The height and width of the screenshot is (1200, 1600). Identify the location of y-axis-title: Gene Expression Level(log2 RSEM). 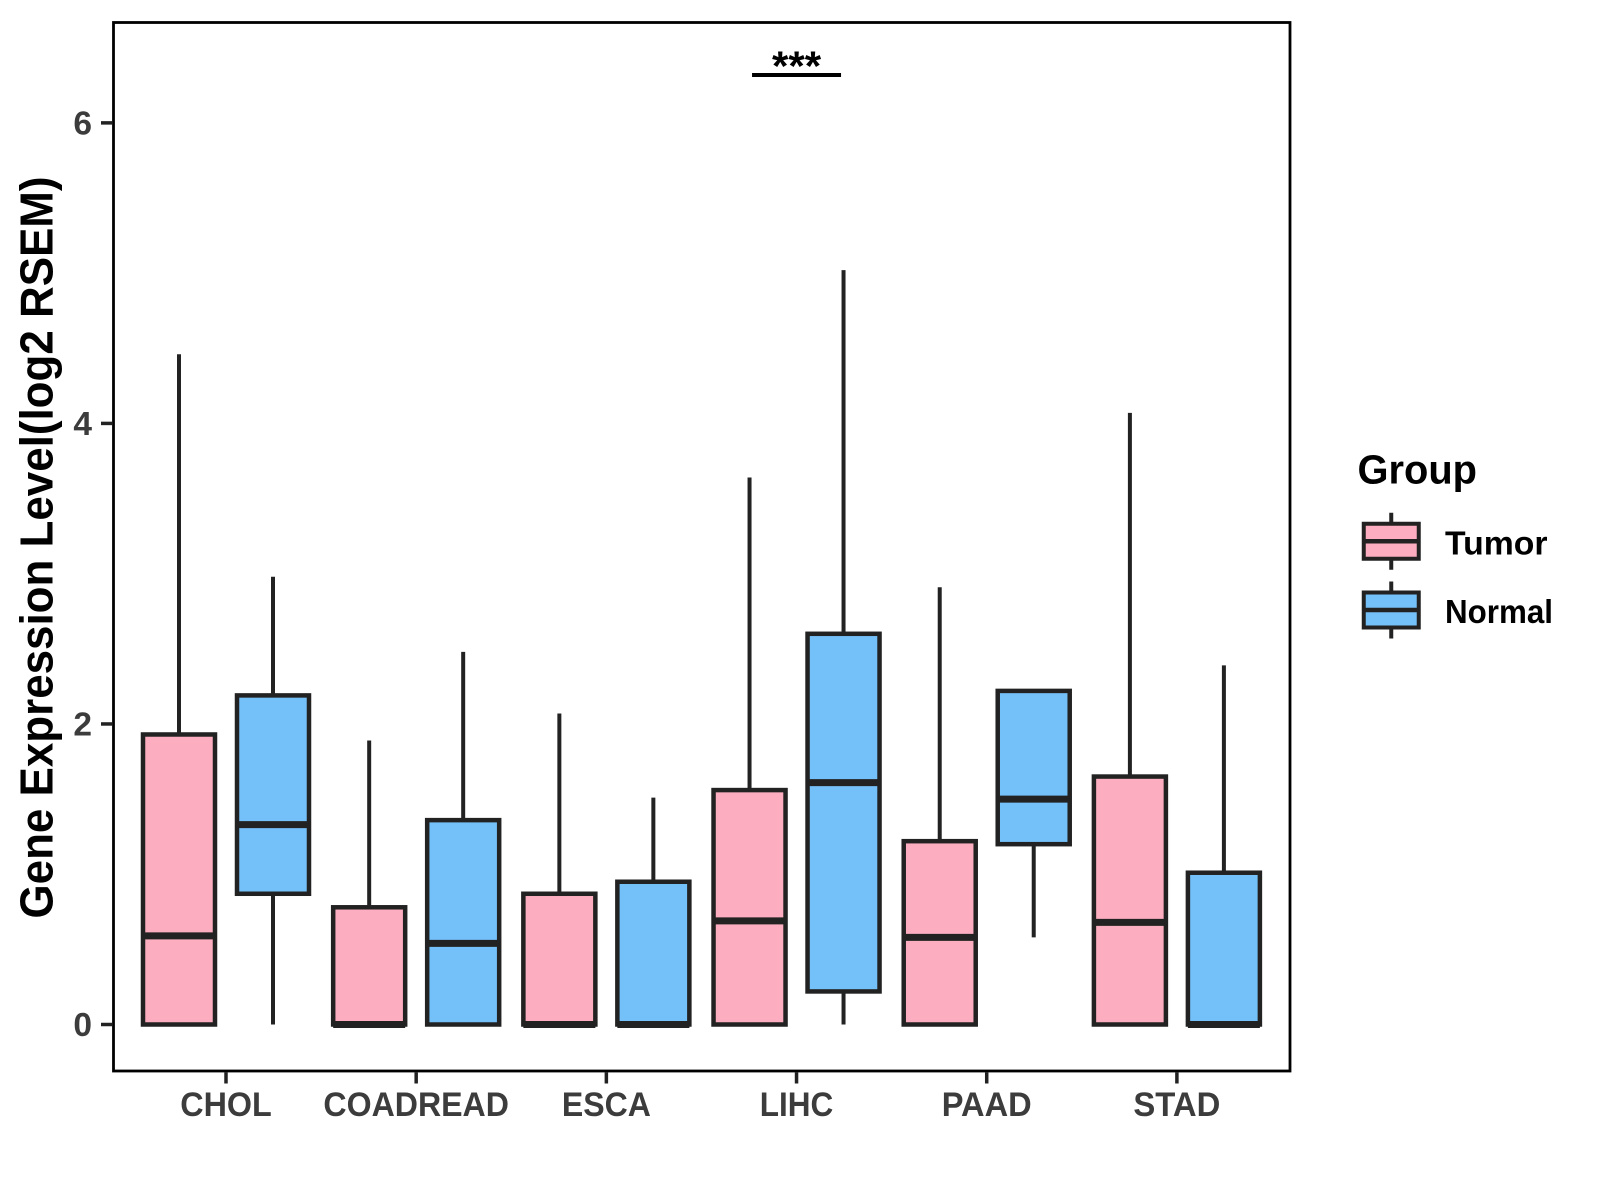
(37, 548).